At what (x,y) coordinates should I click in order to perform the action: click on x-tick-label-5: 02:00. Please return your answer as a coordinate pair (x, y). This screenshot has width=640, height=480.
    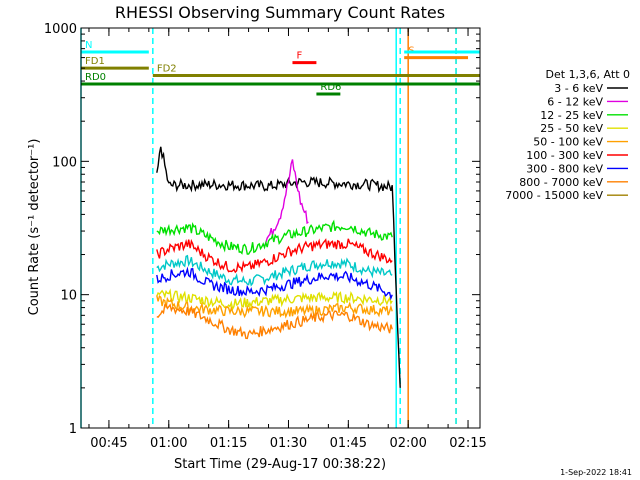
    Looking at the image, I should click on (407, 443).